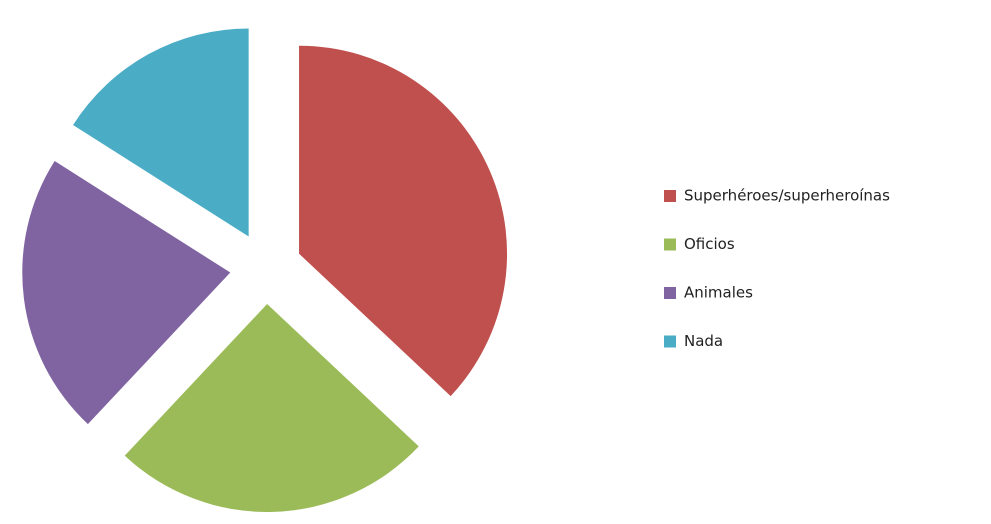 This screenshot has width=991, height=524. I want to click on legend-label: Superhéroes/superheroínas, so click(787, 196).